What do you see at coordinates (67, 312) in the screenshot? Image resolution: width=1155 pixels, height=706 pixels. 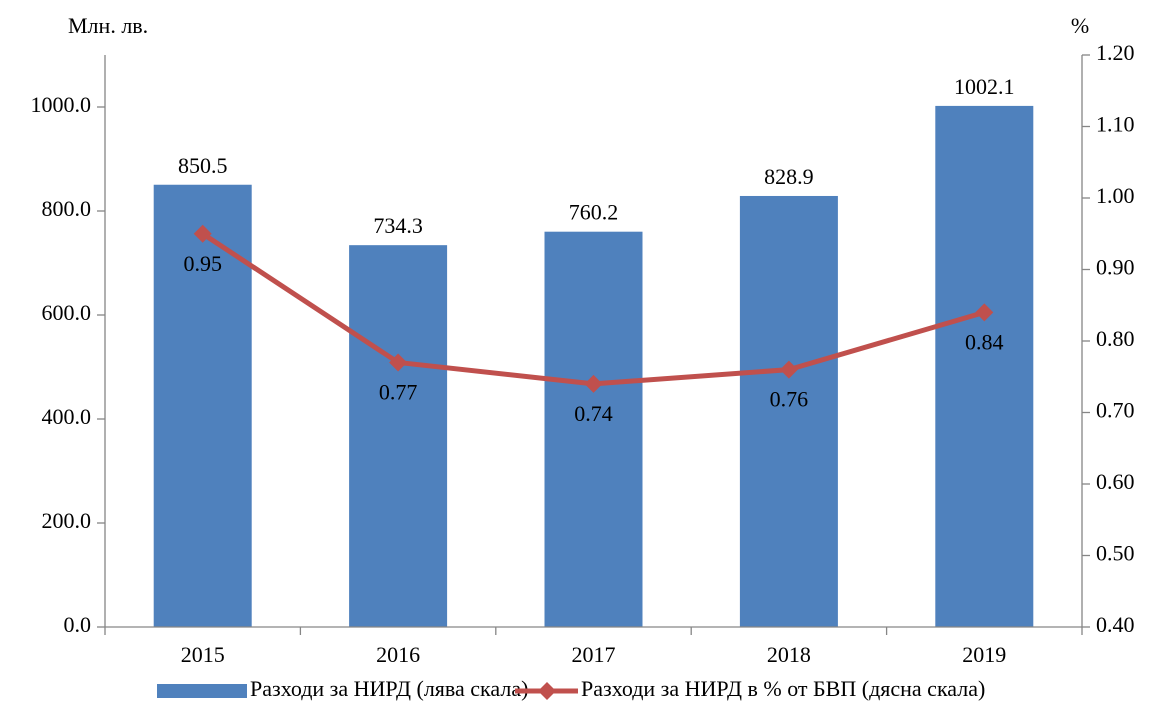 I see `y-tick-label: 600.0` at bounding box center [67, 312].